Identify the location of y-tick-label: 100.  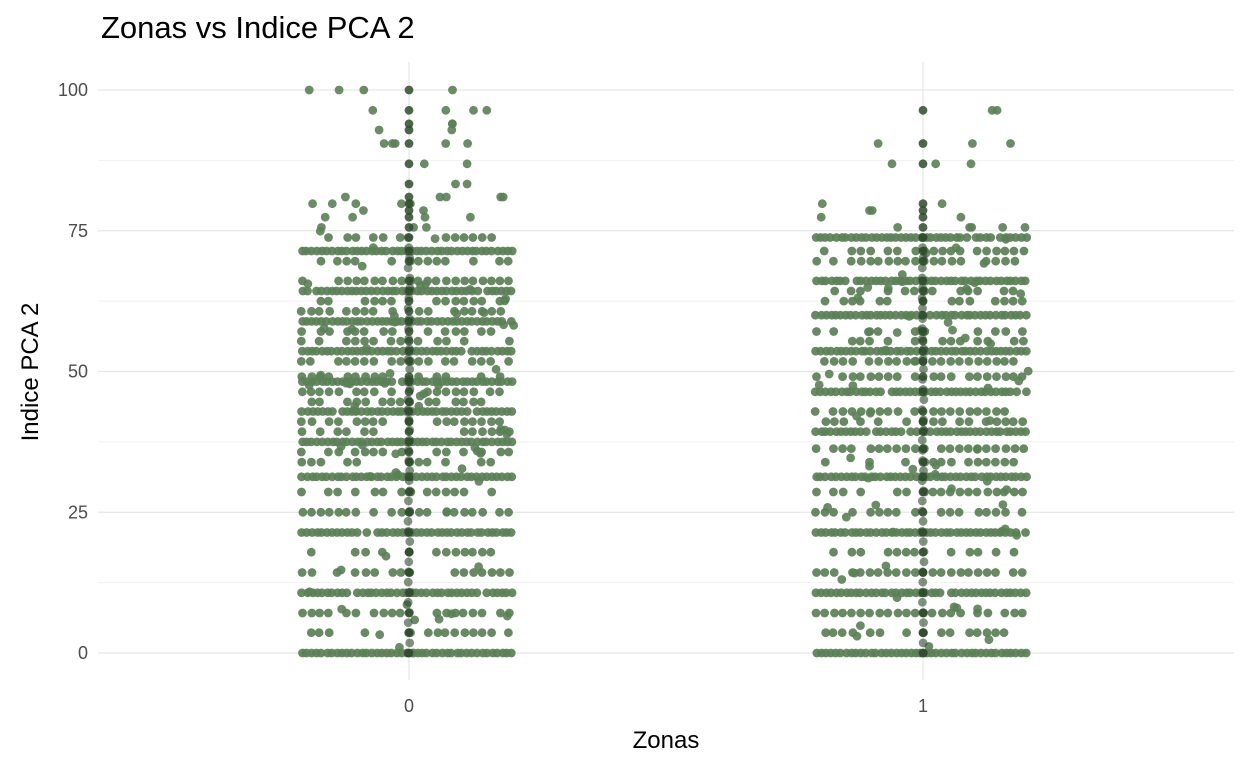
(73, 90).